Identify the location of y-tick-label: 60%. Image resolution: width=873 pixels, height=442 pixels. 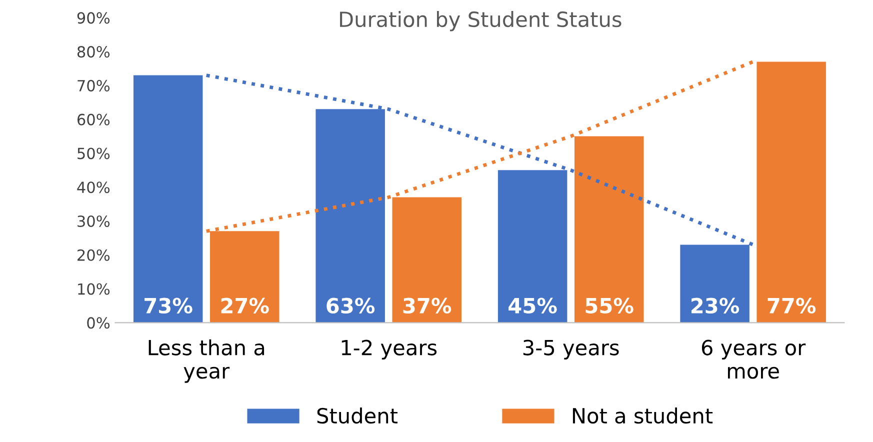
(93, 120).